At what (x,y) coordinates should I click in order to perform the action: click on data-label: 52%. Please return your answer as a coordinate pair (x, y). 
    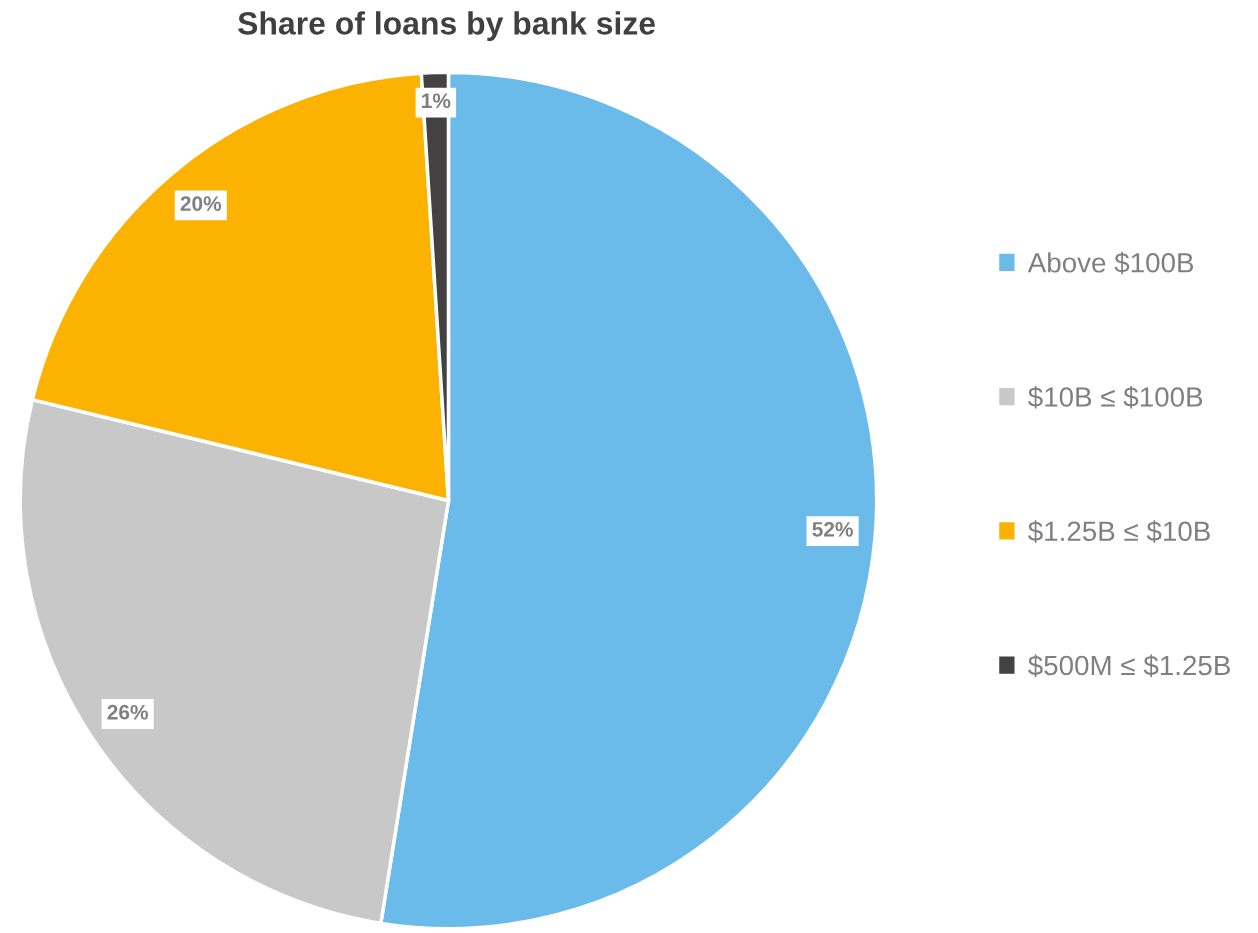
    Looking at the image, I should click on (832, 529).